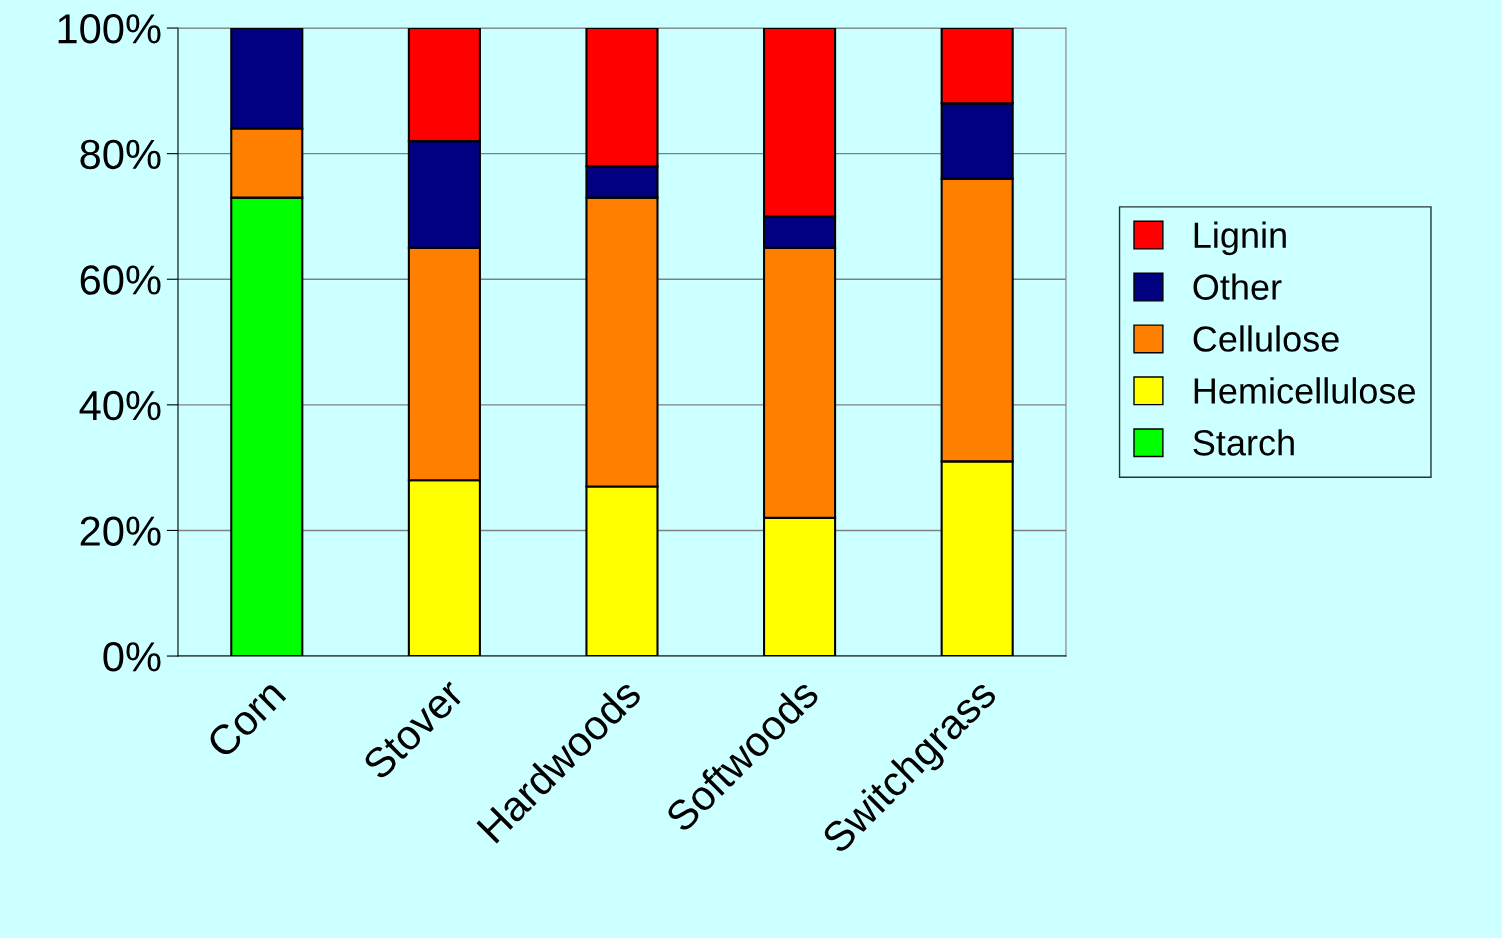 The height and width of the screenshot is (938, 1502). What do you see at coordinates (120, 405) in the screenshot?
I see `y-tick-label: 40%` at bounding box center [120, 405].